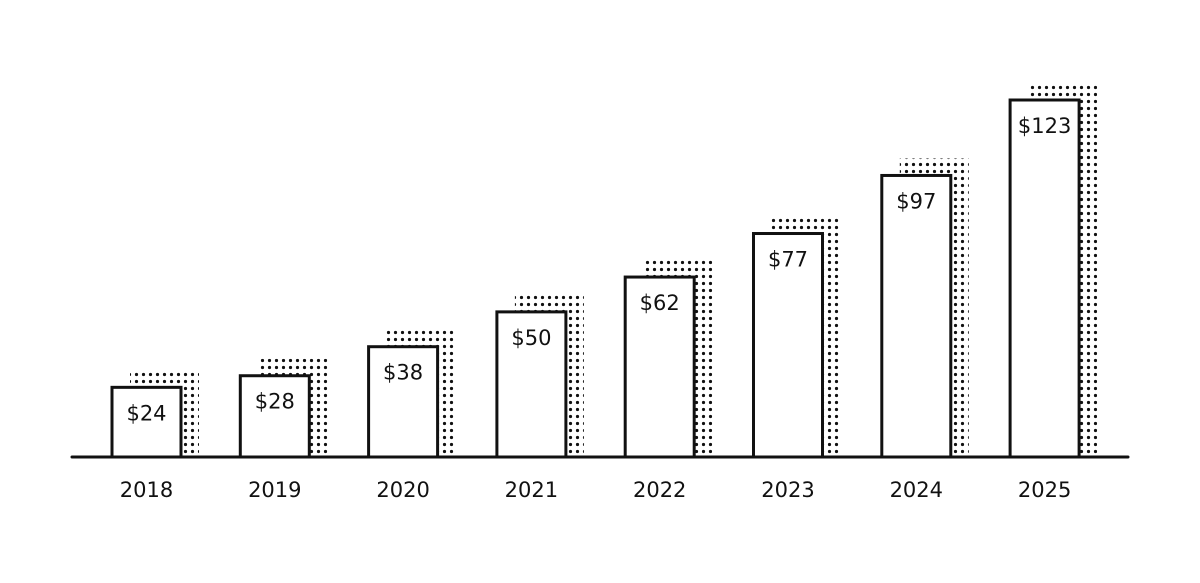 The height and width of the screenshot is (583, 1200). Describe the element at coordinates (916, 316) in the screenshot. I see `bar-2024` at that location.